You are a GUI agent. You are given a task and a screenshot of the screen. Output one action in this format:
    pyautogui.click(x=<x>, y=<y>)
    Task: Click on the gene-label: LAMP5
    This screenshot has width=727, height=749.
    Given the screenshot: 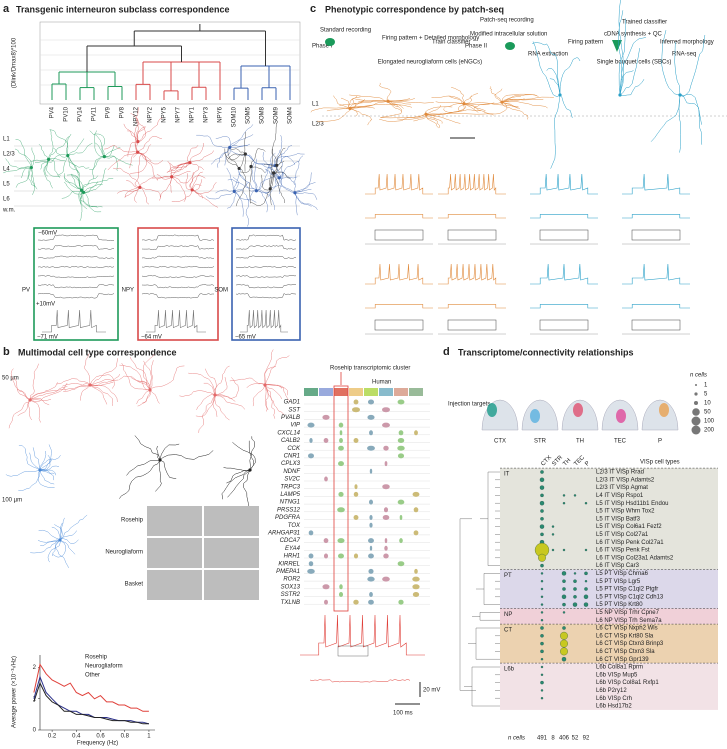 What is the action you would take?
    pyautogui.click(x=290, y=495)
    